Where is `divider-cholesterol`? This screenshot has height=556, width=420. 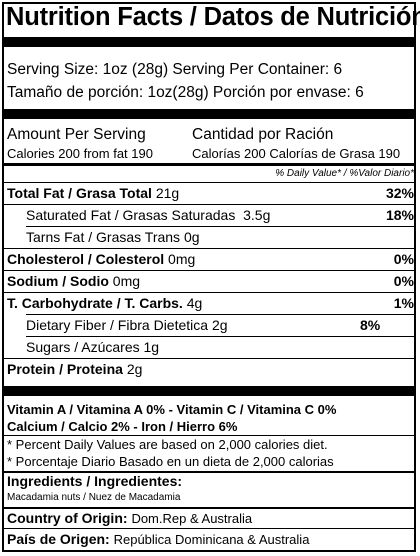 divider-cholesterol is located at coordinates (209, 270).